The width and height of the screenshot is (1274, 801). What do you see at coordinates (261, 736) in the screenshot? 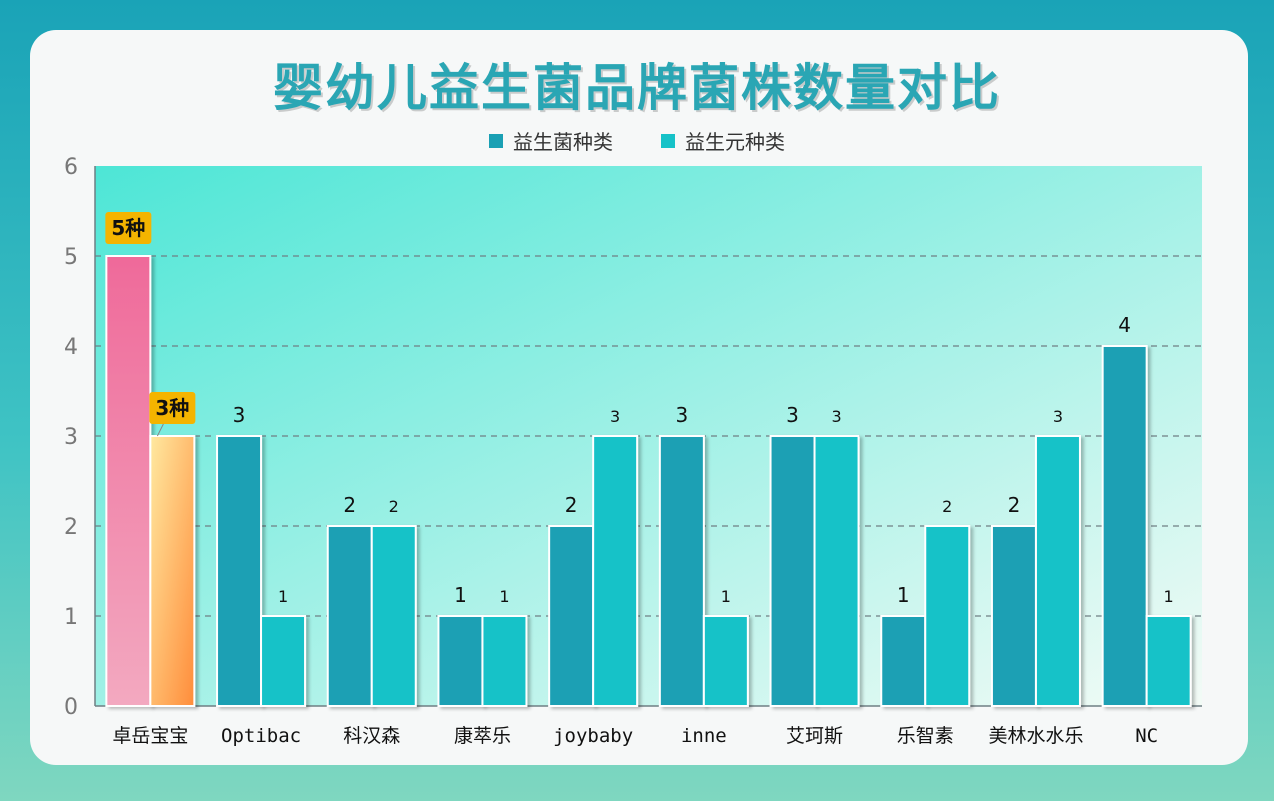
I see `x-tick-label: Optibac` at bounding box center [261, 736].